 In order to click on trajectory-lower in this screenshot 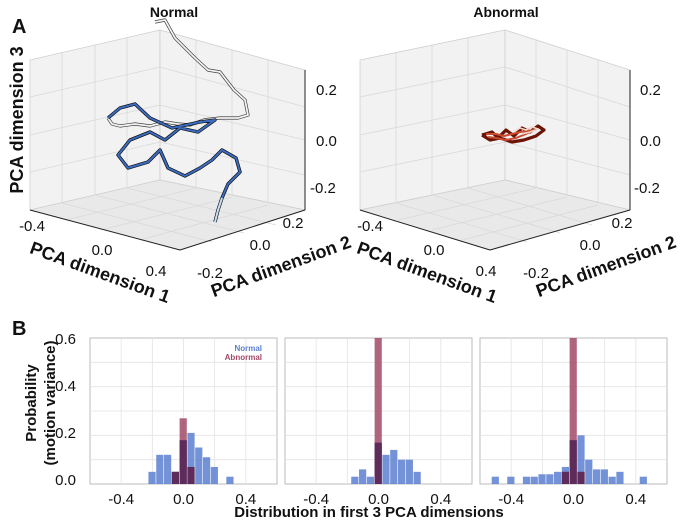, I will do `click(174, 163)`.